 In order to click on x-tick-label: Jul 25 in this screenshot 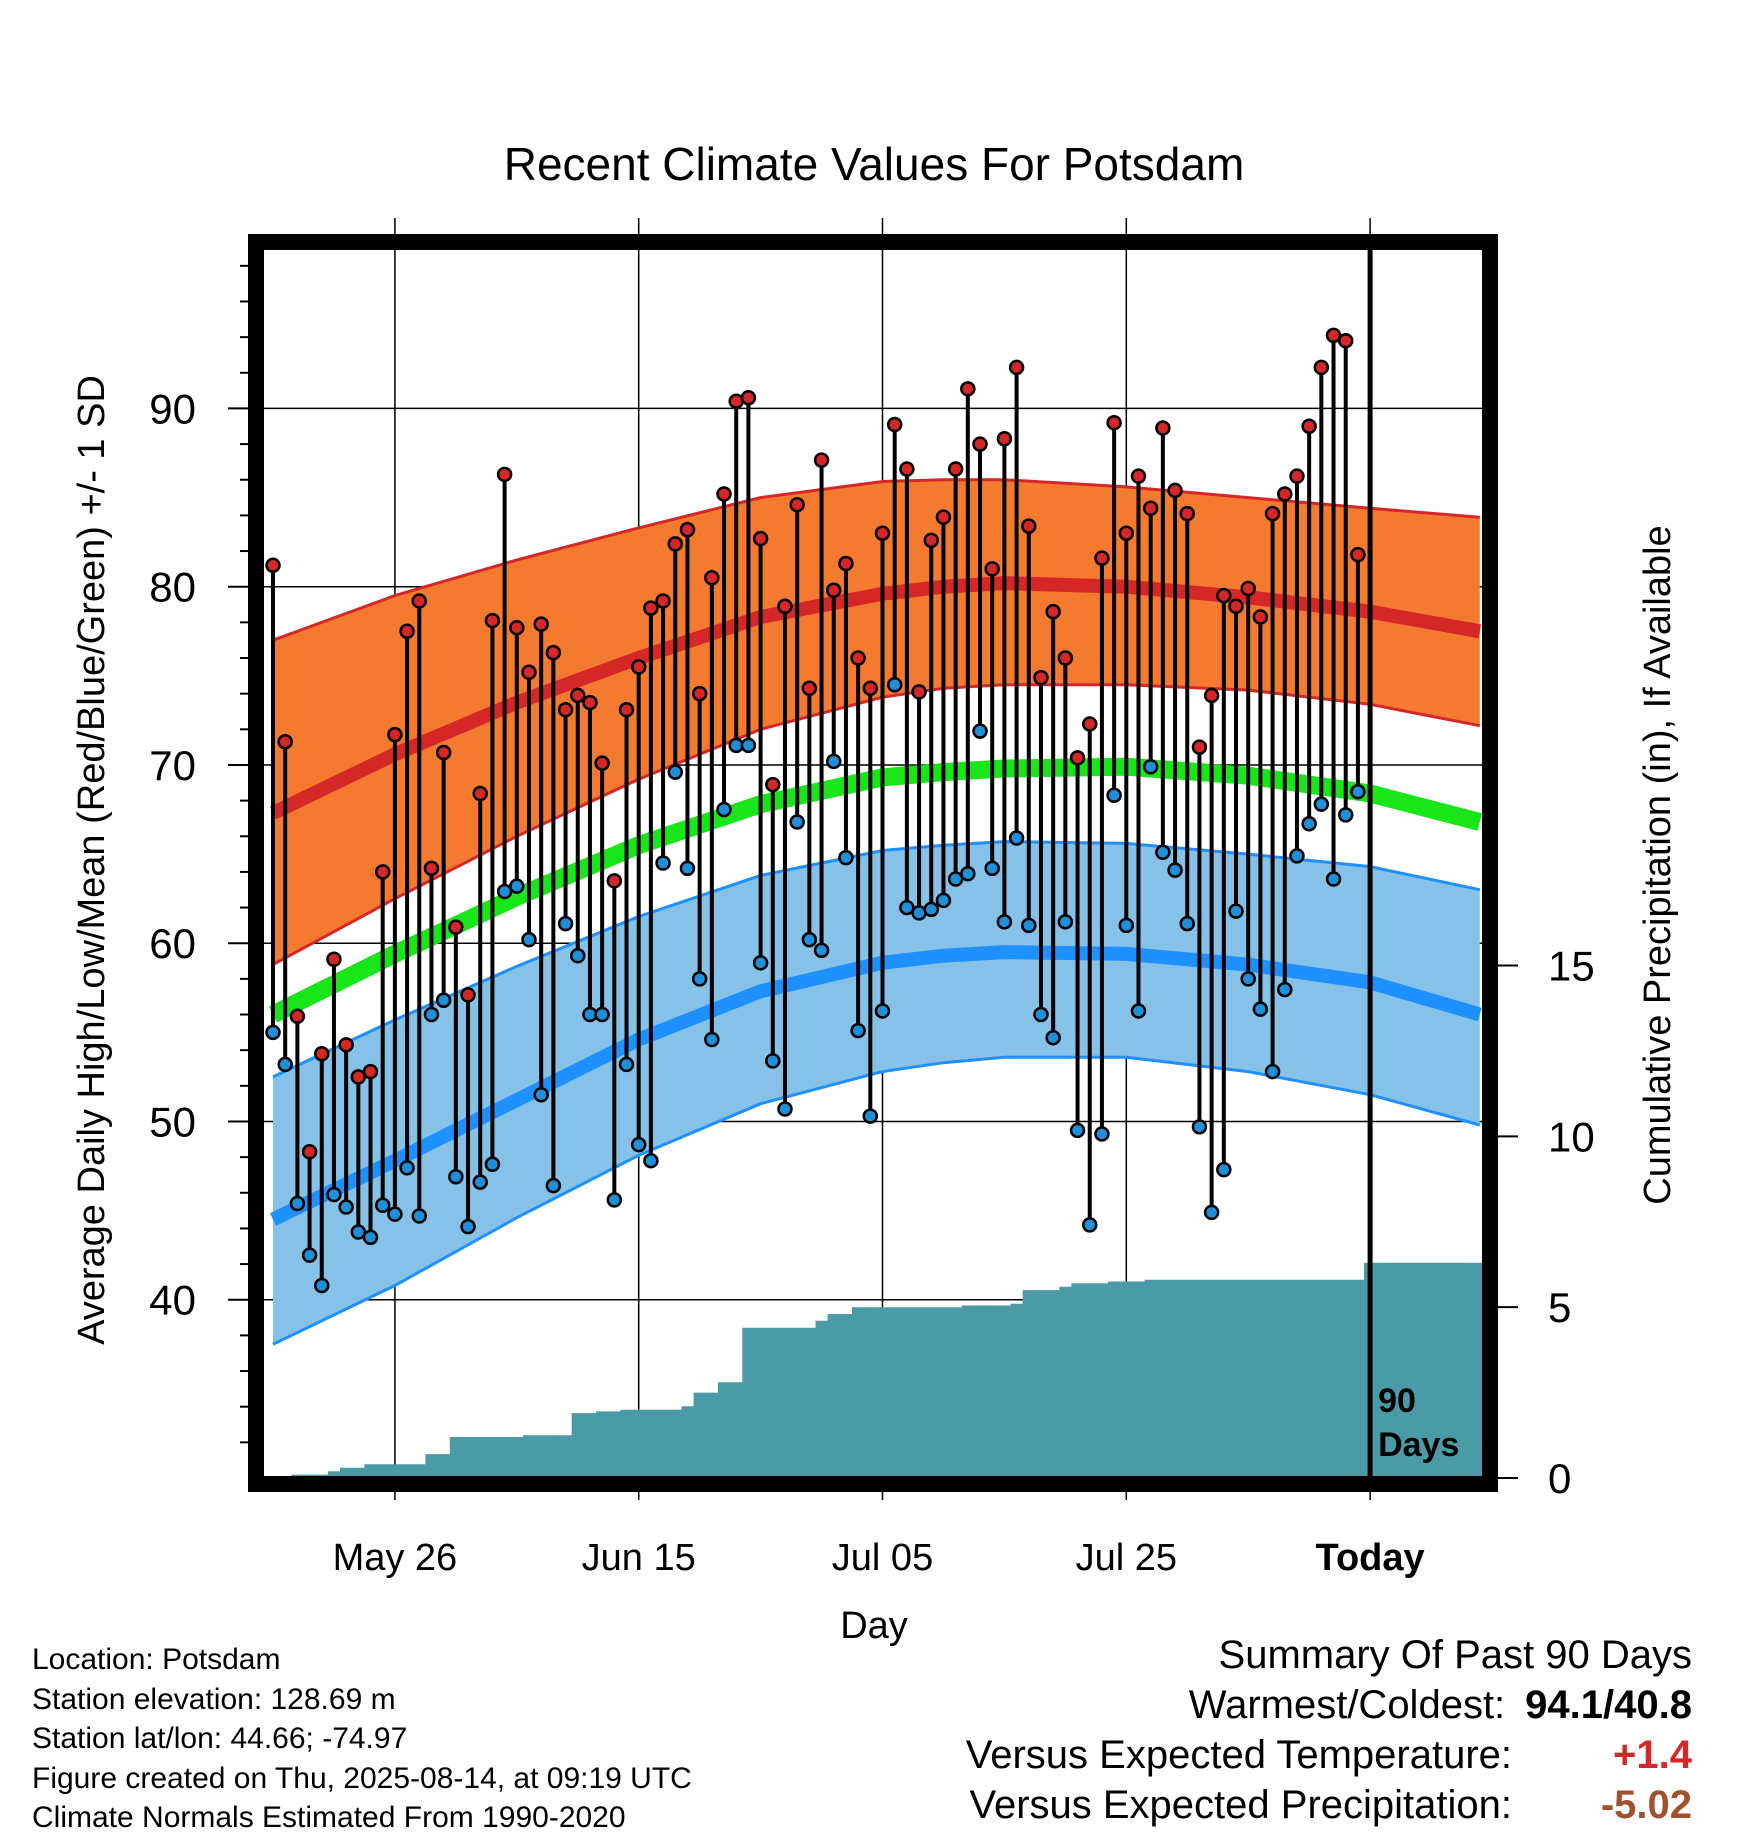, I will do `click(1126, 1558)`.